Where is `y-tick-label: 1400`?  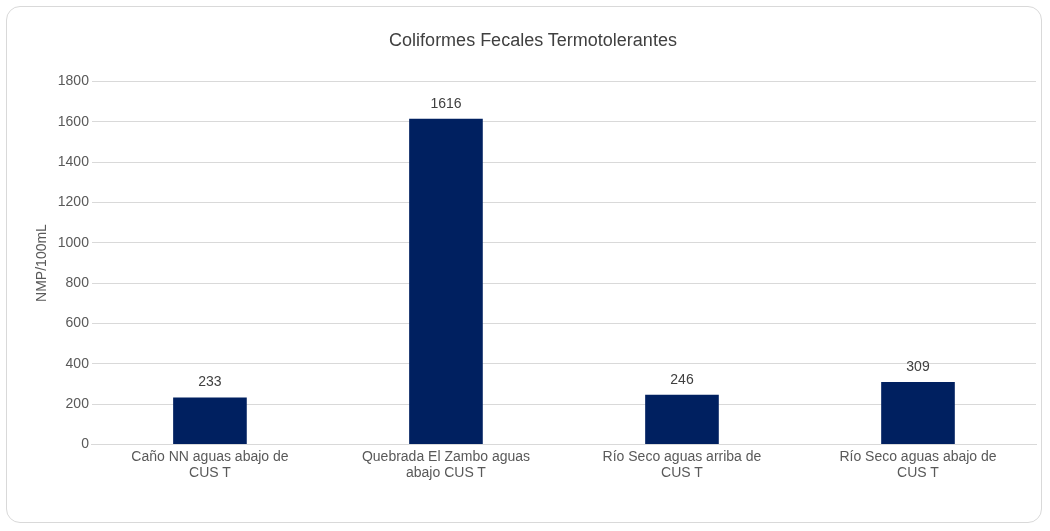 y-tick-label: 1400 is located at coordinates (73, 161).